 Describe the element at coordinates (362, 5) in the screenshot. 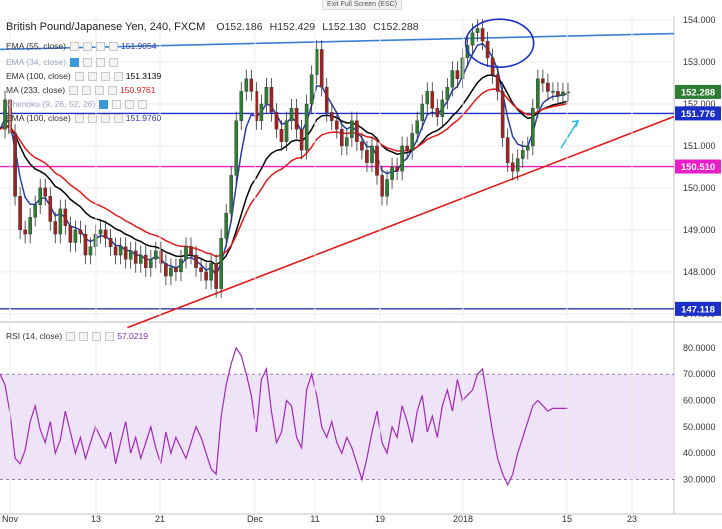

I see `exit-fullscreen-hint: Exit Full Screen (ESC)` at that location.